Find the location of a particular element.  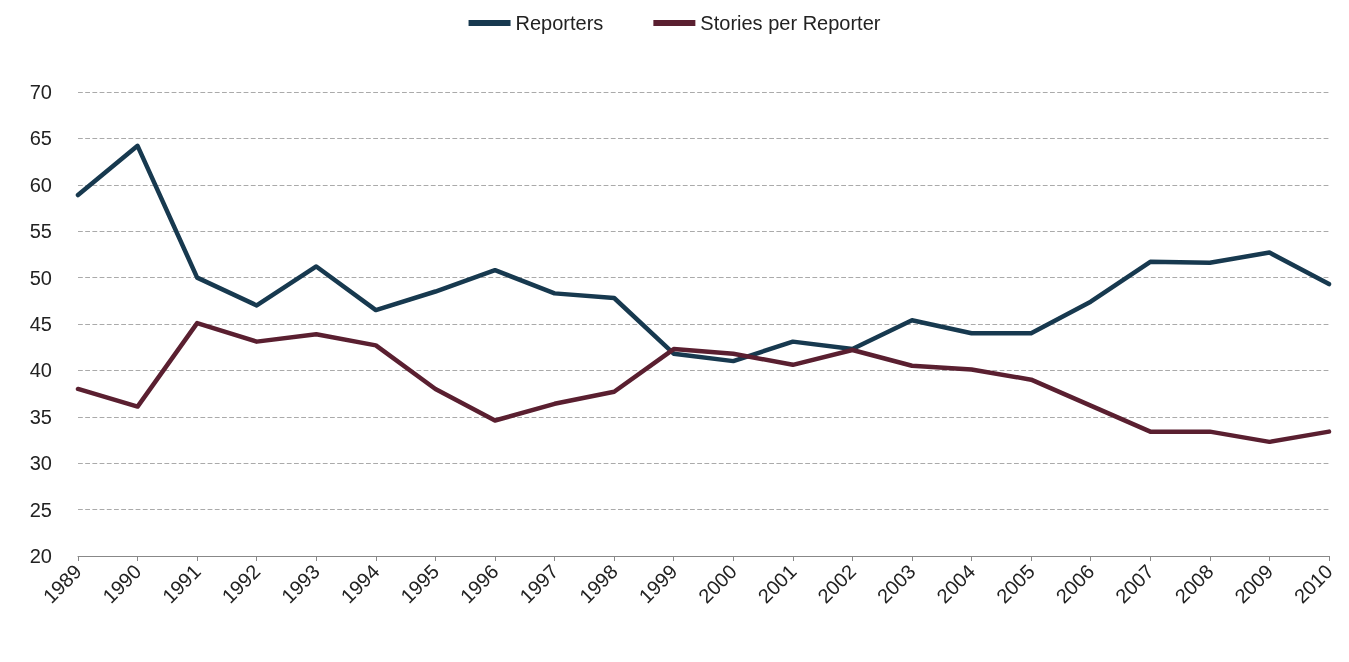

y-tick-label: 20 is located at coordinates (40, 556).